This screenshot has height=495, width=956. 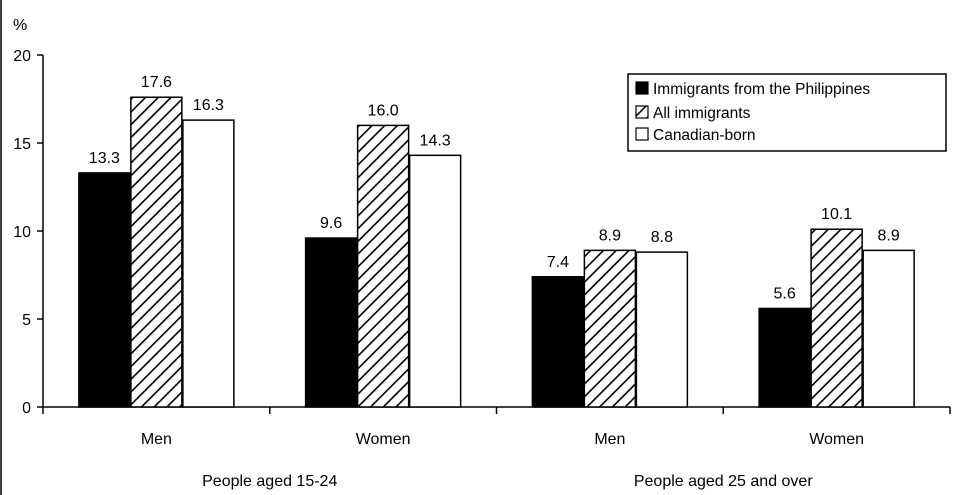 What do you see at coordinates (662, 237) in the screenshot?
I see `bar-value-label: 8.8` at bounding box center [662, 237].